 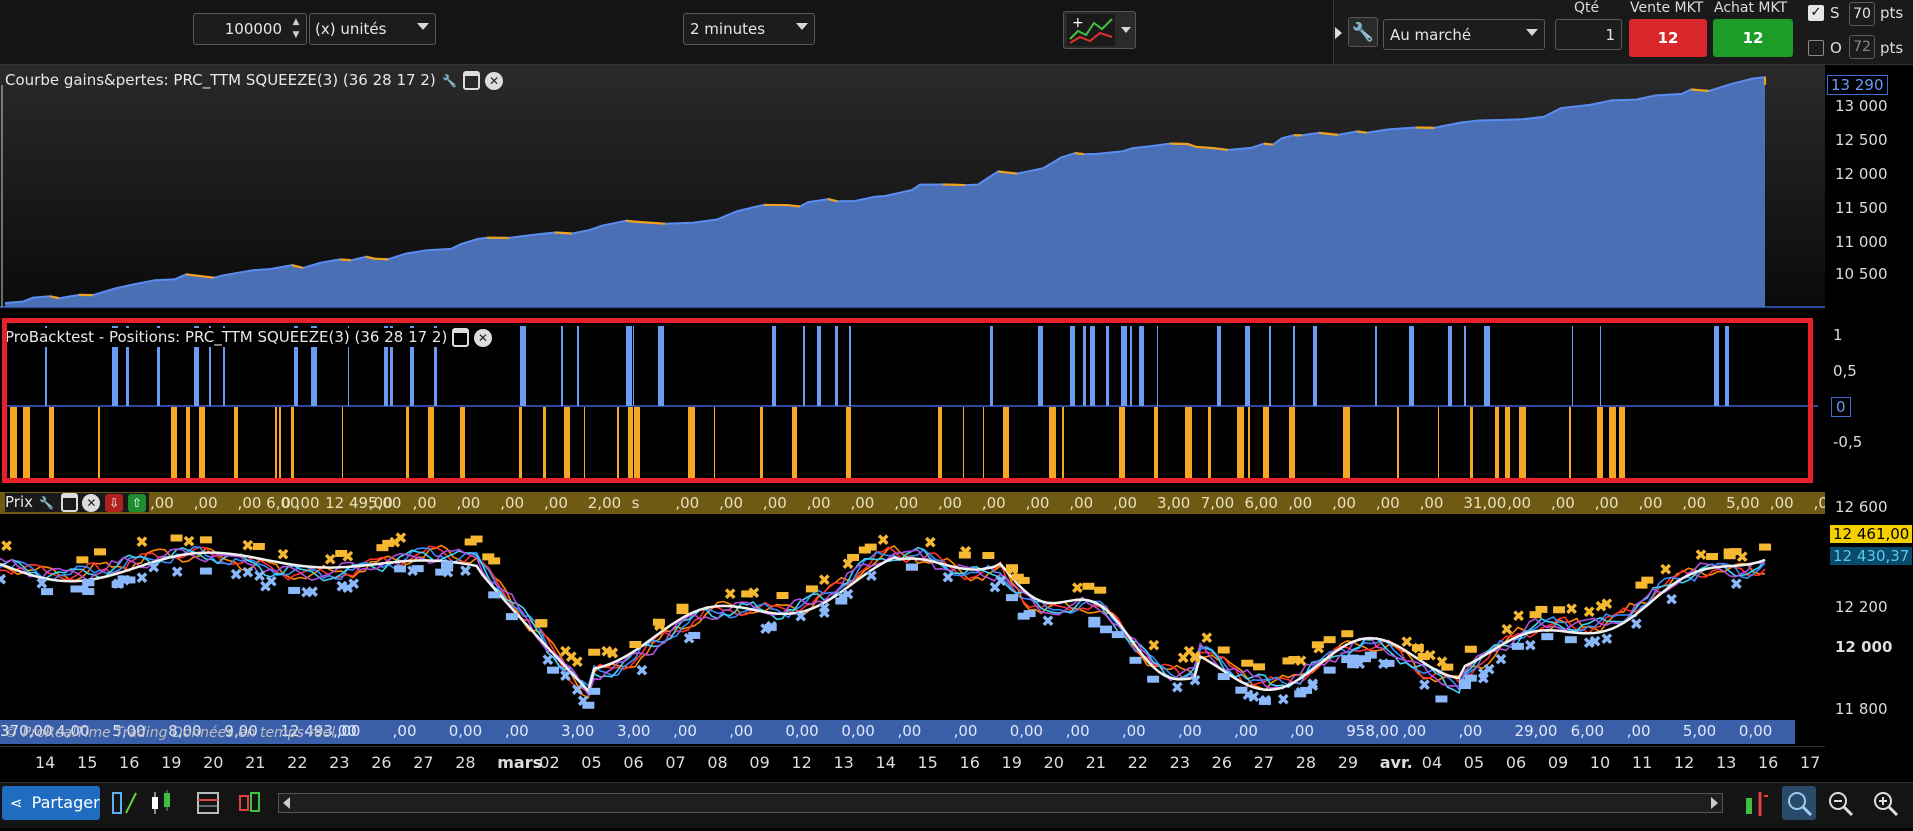 I want to click on units-select: (x) unités, so click(x=372, y=29).